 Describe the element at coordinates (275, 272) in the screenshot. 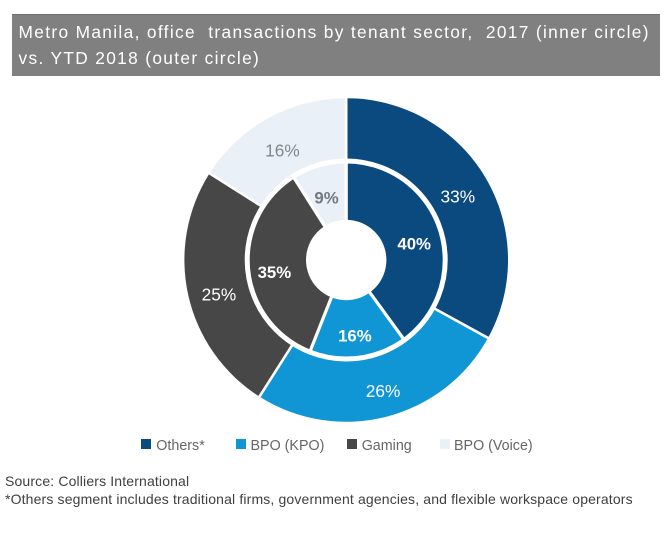

I see `svg-text: 35%` at that location.